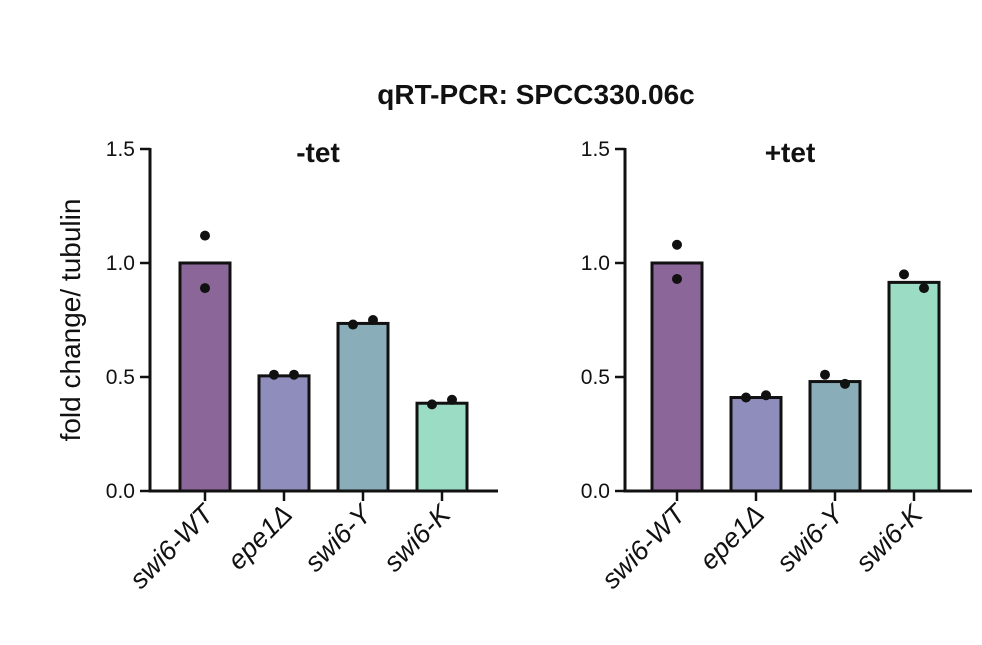 The image size is (982, 645). I want to click on panel-title: -tet, so click(318, 152).